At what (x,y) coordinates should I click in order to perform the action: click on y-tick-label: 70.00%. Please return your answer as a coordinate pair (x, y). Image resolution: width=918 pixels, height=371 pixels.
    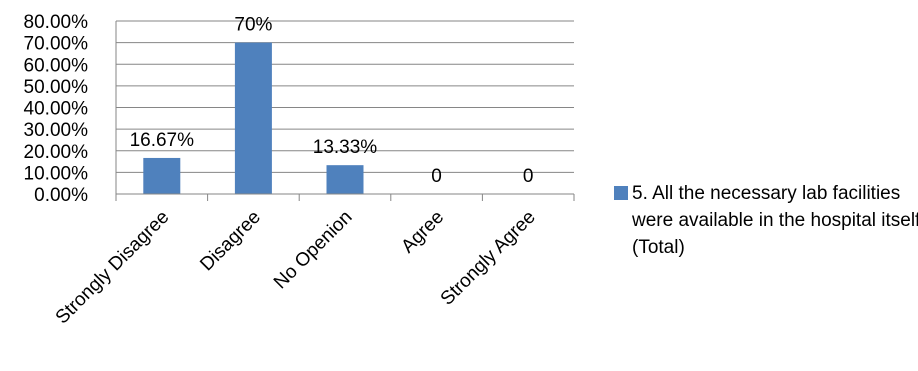
    Looking at the image, I should click on (56, 44).